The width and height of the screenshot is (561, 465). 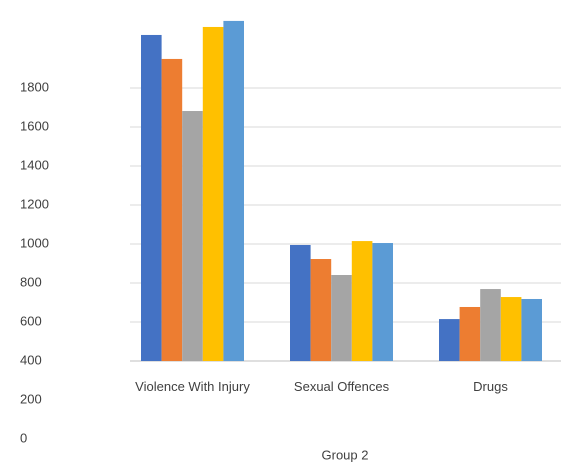 What do you see at coordinates (31, 359) in the screenshot?
I see `y-tick-label: 400` at bounding box center [31, 359].